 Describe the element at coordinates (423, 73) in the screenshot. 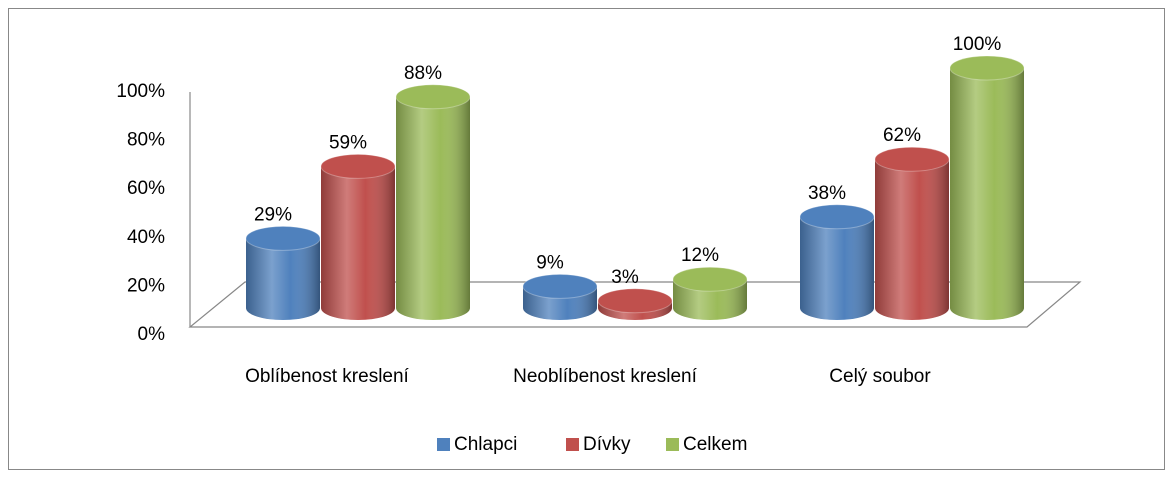

I see `value-label: 88%` at that location.